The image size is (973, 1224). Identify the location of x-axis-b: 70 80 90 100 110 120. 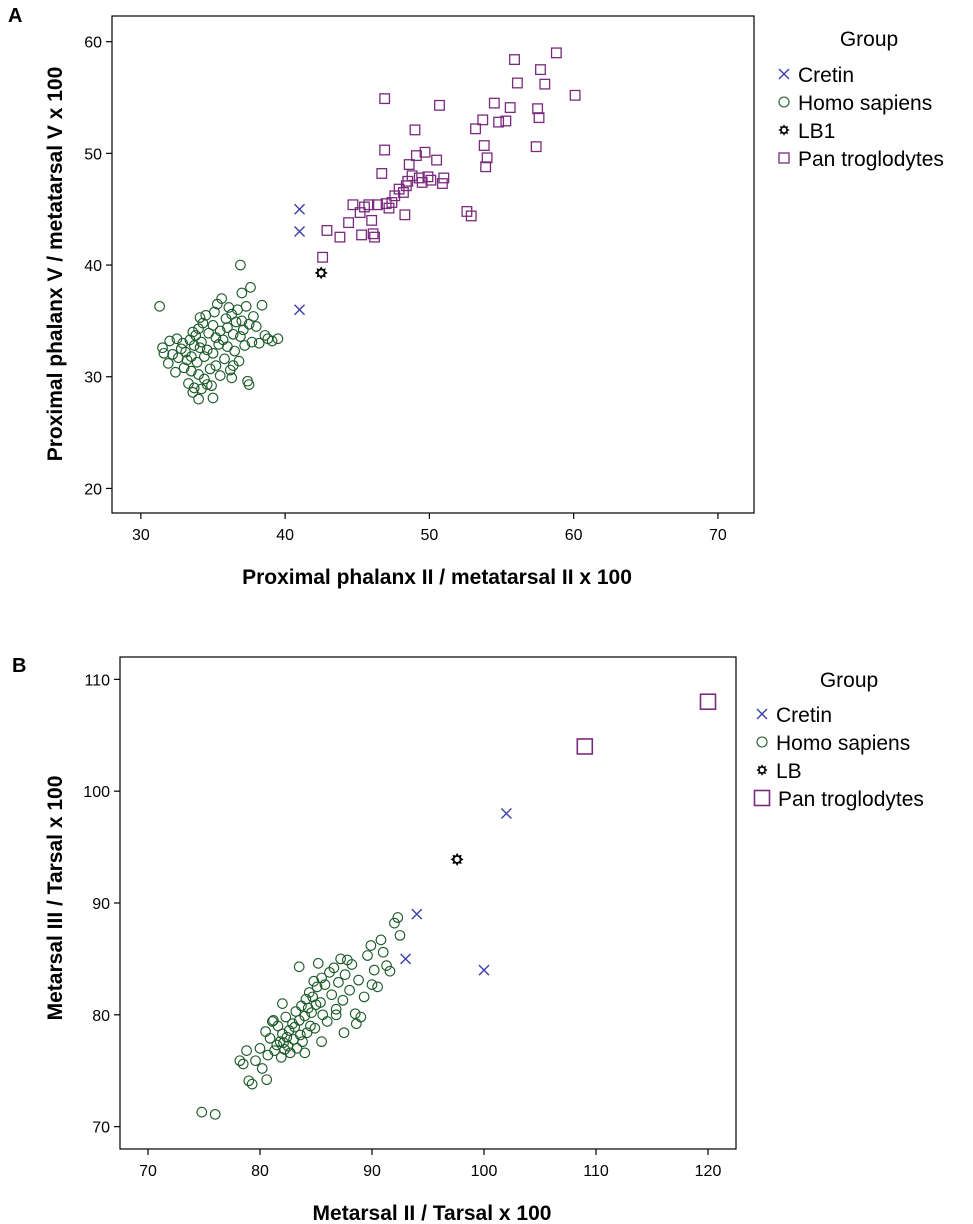
(430, 1164).